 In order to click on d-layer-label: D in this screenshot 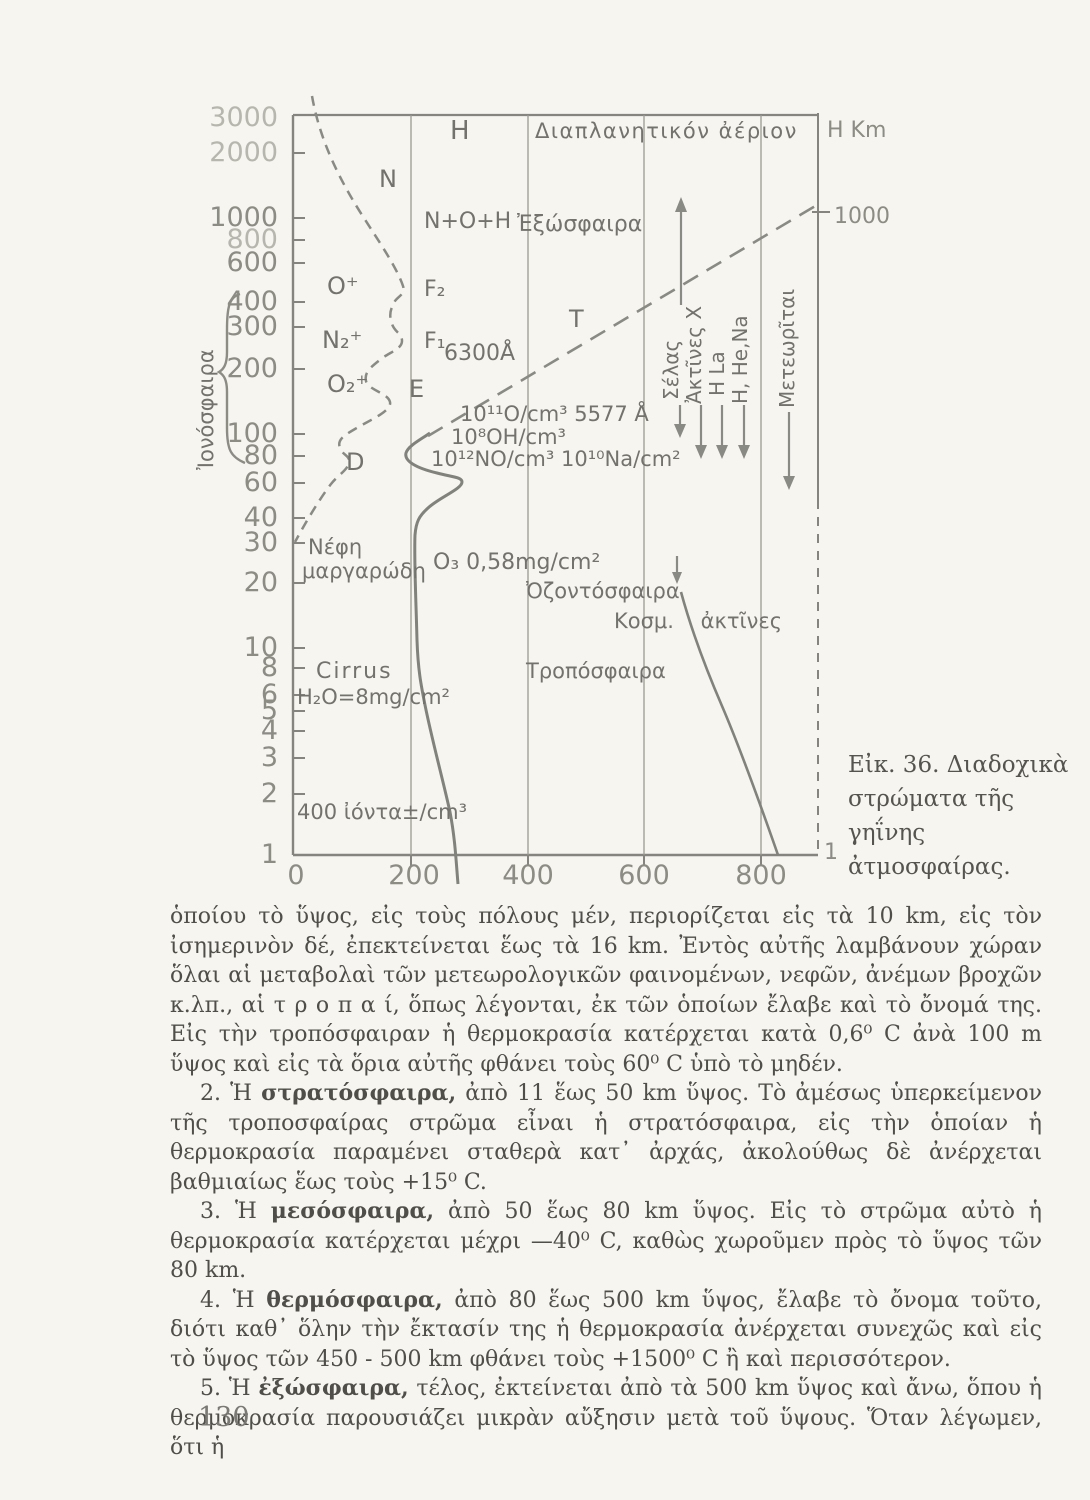, I will do `click(355, 462)`.